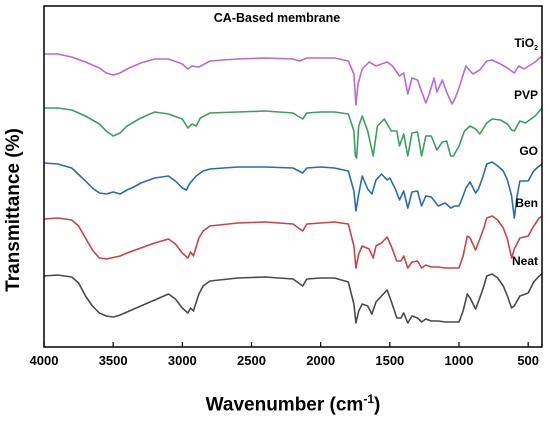 This screenshot has height=424, width=550. I want to click on series-line-go, so click(293, 190).